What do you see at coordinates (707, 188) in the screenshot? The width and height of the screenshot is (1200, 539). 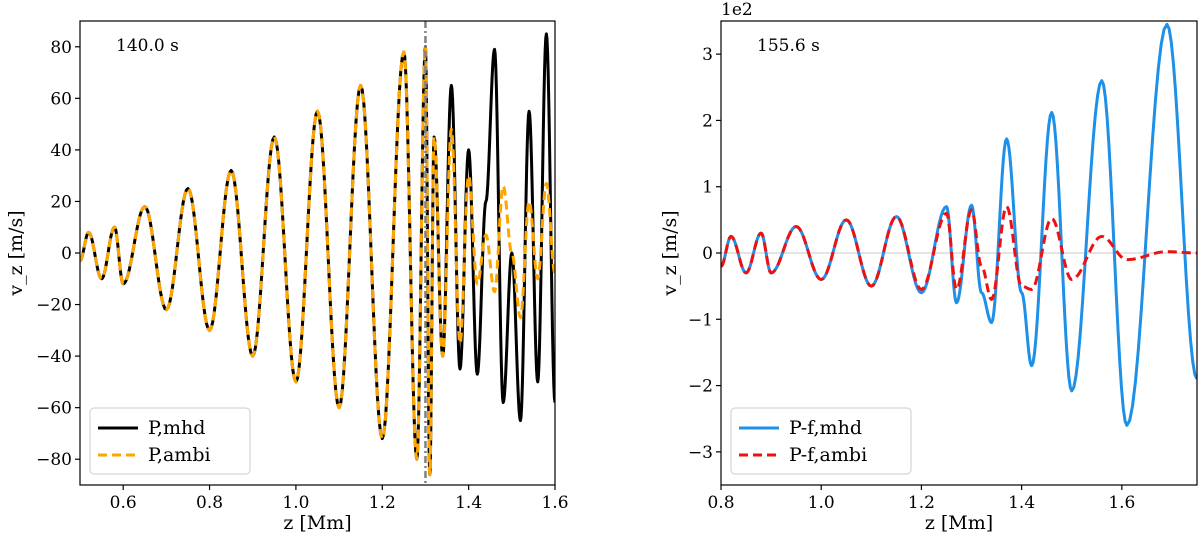 I see `y-tick-label: 1` at bounding box center [707, 188].